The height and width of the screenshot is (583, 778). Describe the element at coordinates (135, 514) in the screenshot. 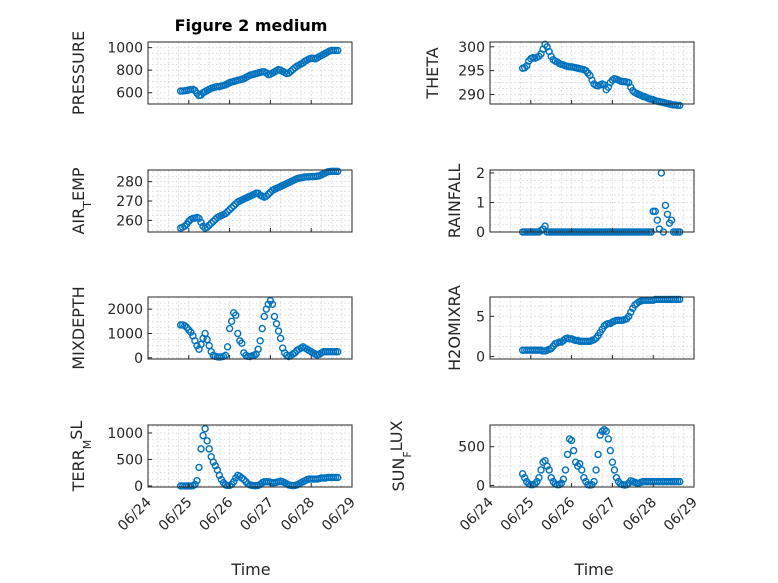

I see `x-tick-label: 06/24` at that location.